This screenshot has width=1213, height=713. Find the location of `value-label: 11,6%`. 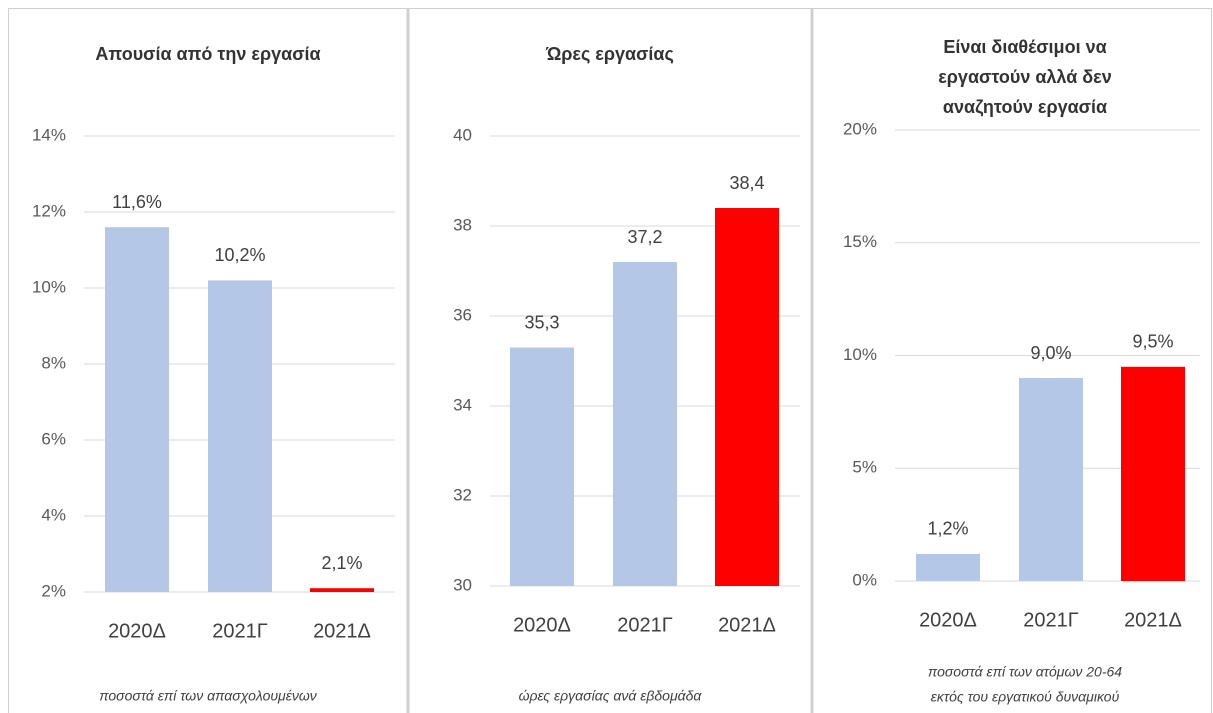

value-label: 11,6% is located at coordinates (137, 202).